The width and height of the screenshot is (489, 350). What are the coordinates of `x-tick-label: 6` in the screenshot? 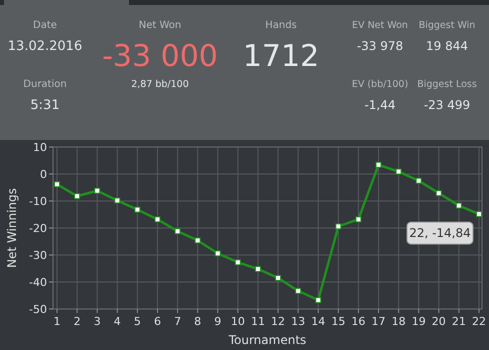 It's located at (157, 321).